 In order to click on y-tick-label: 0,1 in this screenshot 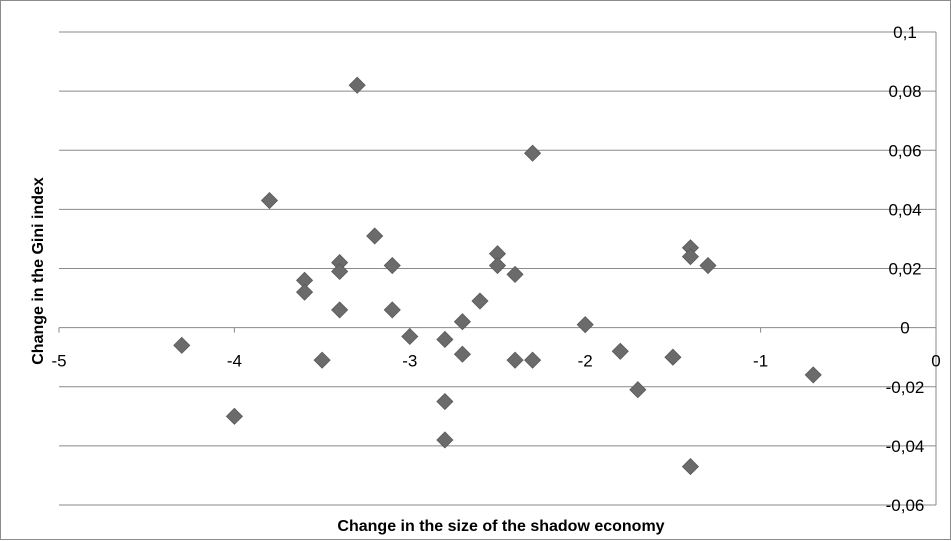, I will do `click(905, 32)`.